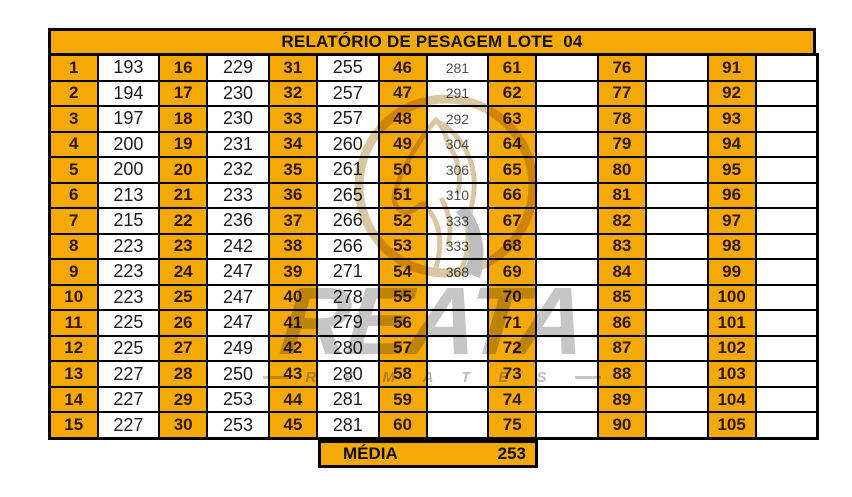  What do you see at coordinates (292, 144) in the screenshot?
I see `lot-number-cell: 34` at bounding box center [292, 144].